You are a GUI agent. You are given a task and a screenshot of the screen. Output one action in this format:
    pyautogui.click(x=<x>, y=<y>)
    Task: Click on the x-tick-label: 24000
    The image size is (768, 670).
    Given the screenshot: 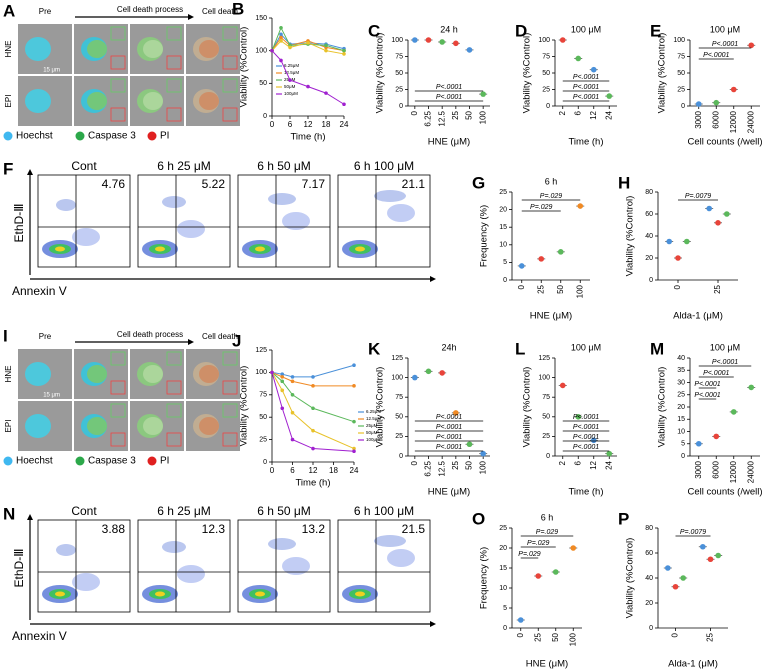 What is the action you would take?
    pyautogui.click(x=750, y=471)
    